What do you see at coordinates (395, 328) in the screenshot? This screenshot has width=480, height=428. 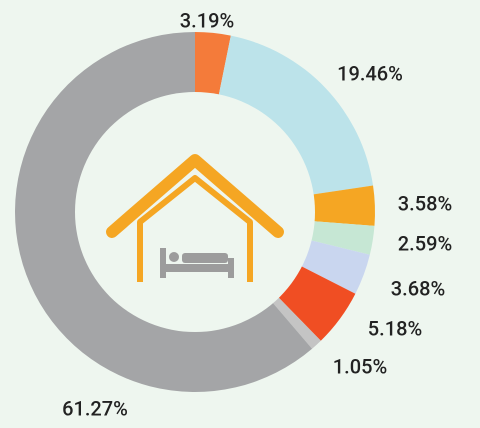 I see `data-label: 5.18%` at bounding box center [395, 328].